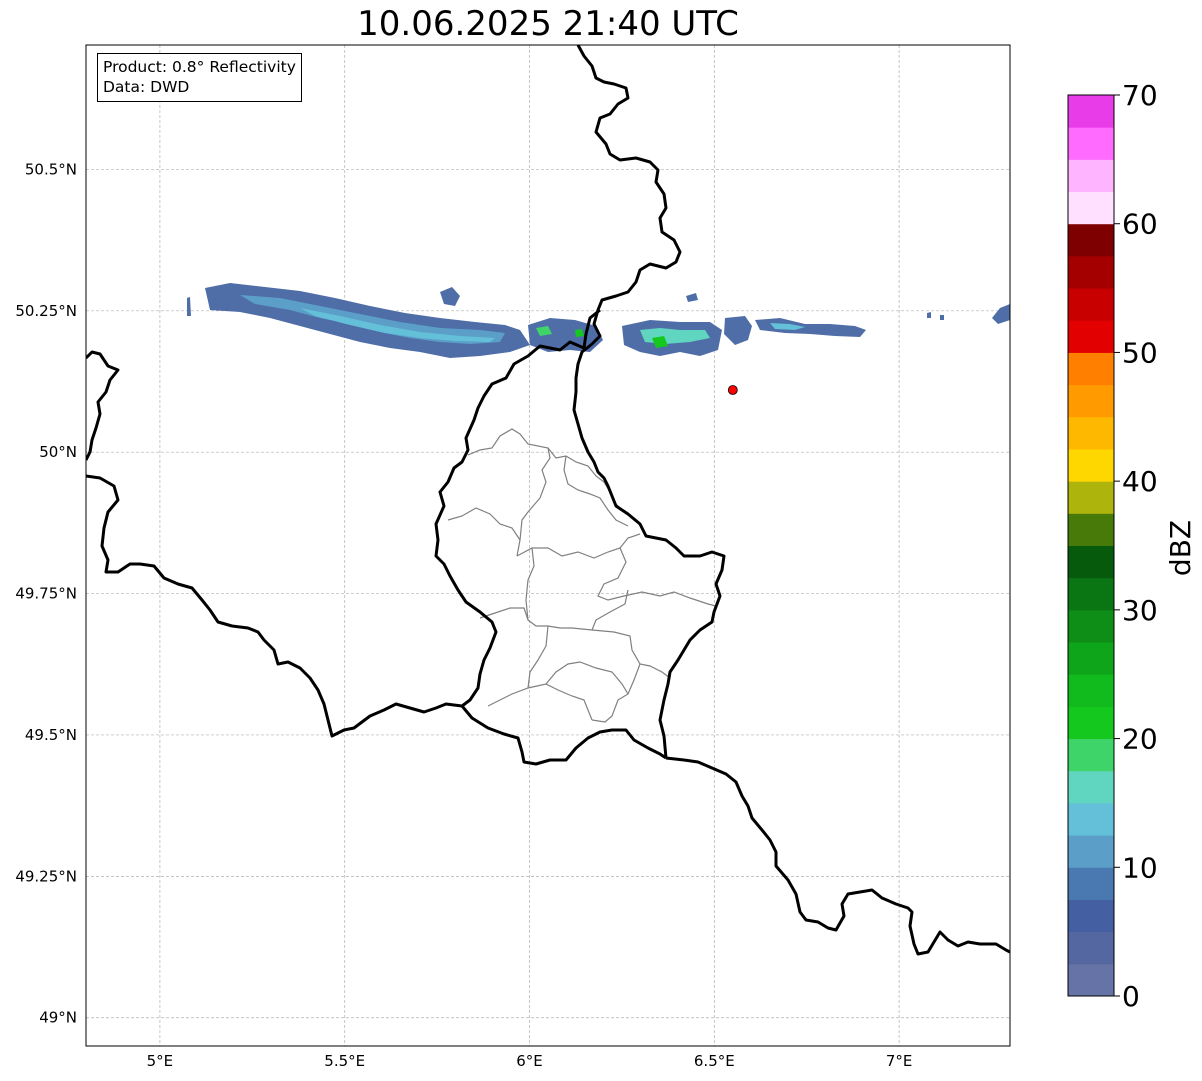  Describe the element at coordinates (1140, 224) in the screenshot. I see `colorbar-tick-label: 60` at that location.